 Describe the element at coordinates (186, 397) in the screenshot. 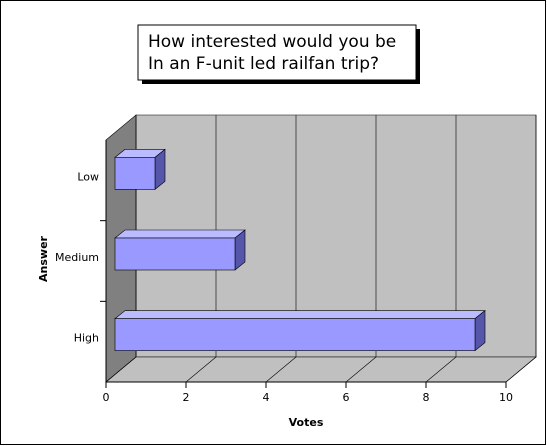

I see `x-tick-label: 2` at that location.